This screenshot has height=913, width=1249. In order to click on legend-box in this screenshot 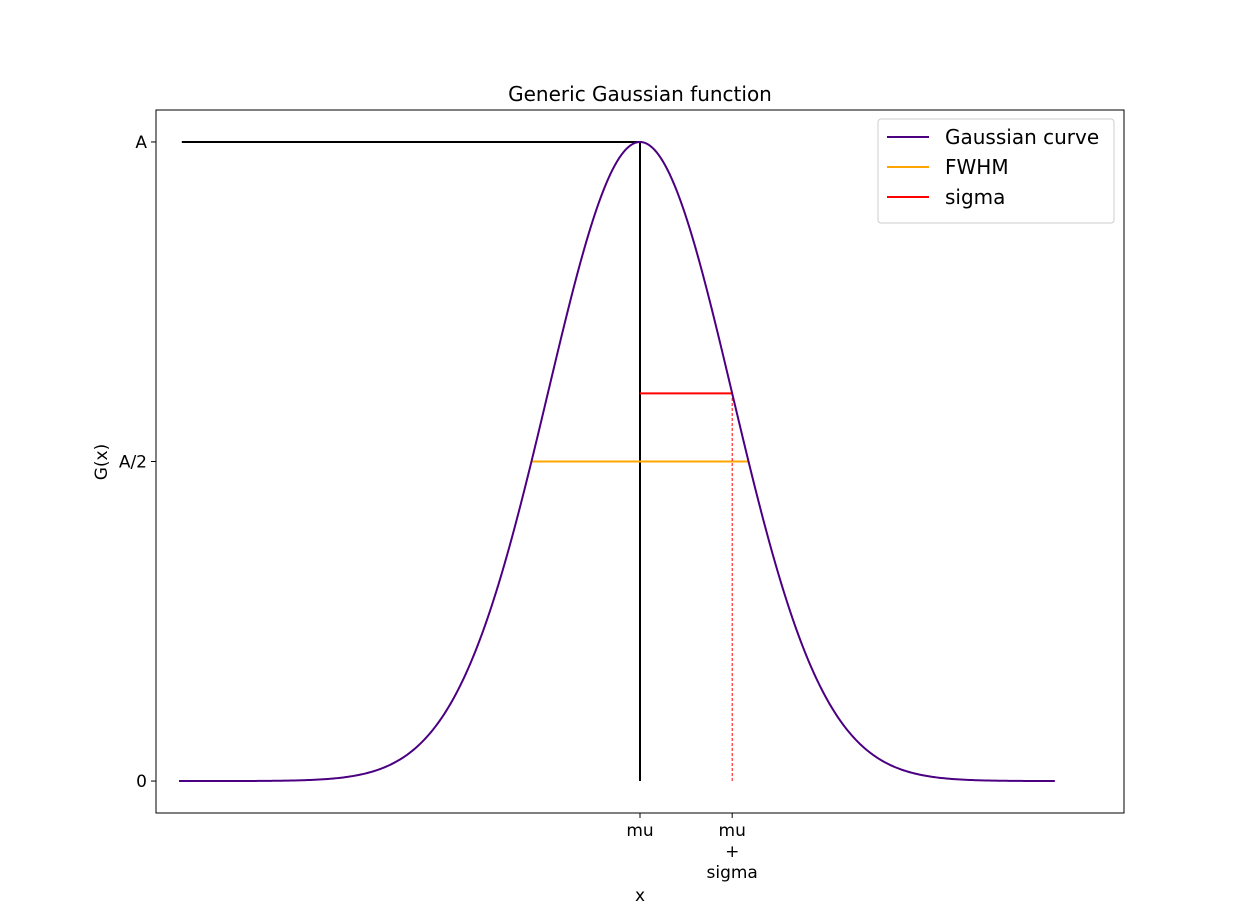, I will do `click(996, 171)`.